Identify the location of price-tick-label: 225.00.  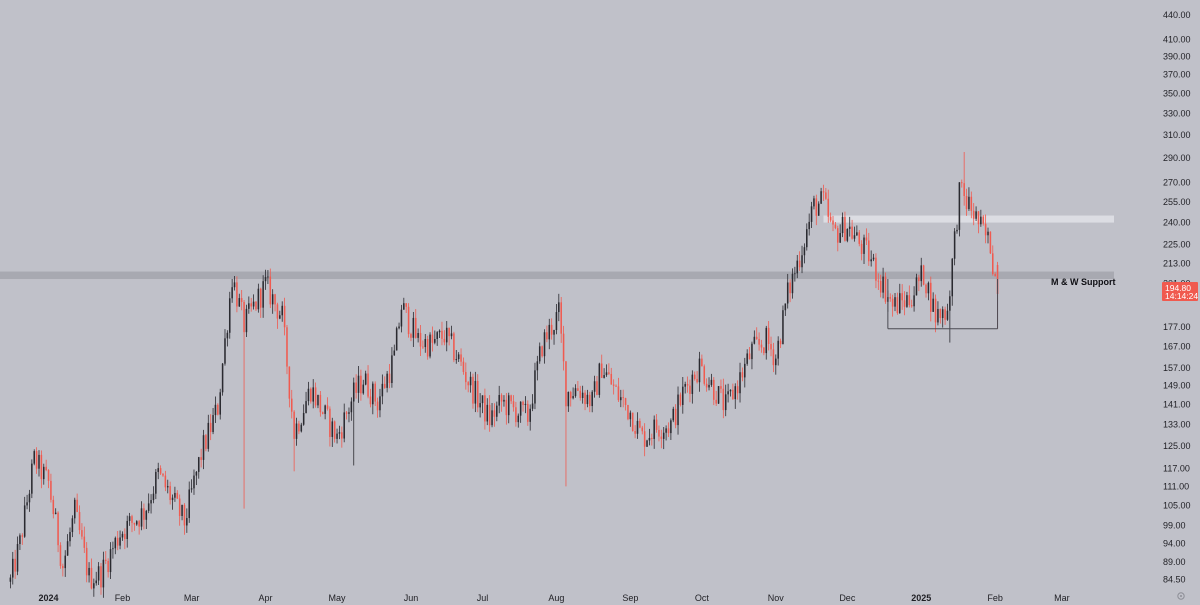
(1177, 245).